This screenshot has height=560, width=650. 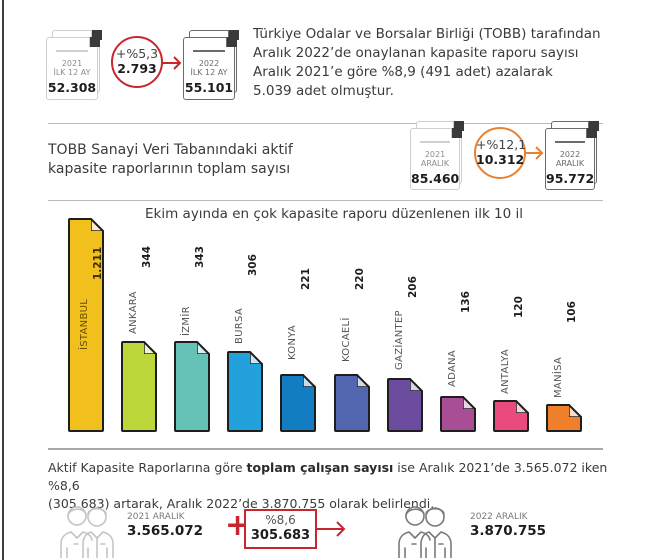 What do you see at coordinates (570, 178) in the screenshot?
I see `stack-value: 95.772` at bounding box center [570, 178].